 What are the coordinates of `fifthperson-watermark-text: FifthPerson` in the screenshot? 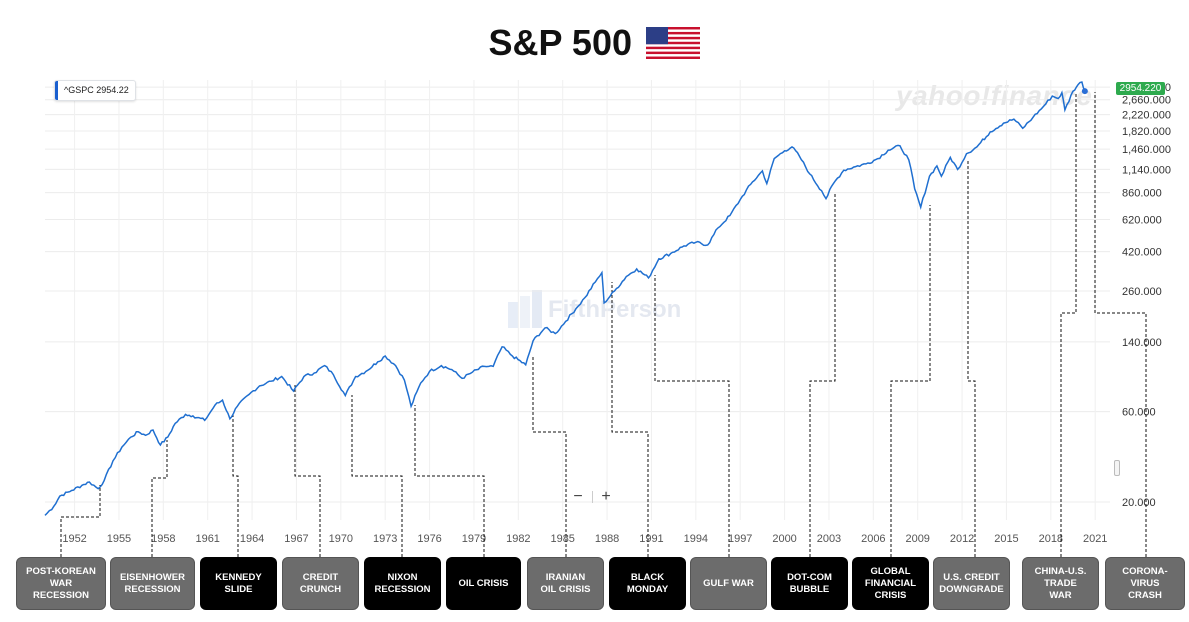 It's located at (615, 309).